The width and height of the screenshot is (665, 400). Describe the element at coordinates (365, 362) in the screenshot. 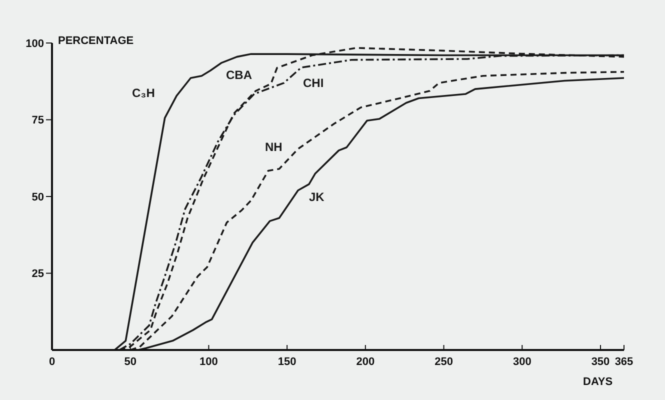

I see `x-tick-label: 200` at that location.